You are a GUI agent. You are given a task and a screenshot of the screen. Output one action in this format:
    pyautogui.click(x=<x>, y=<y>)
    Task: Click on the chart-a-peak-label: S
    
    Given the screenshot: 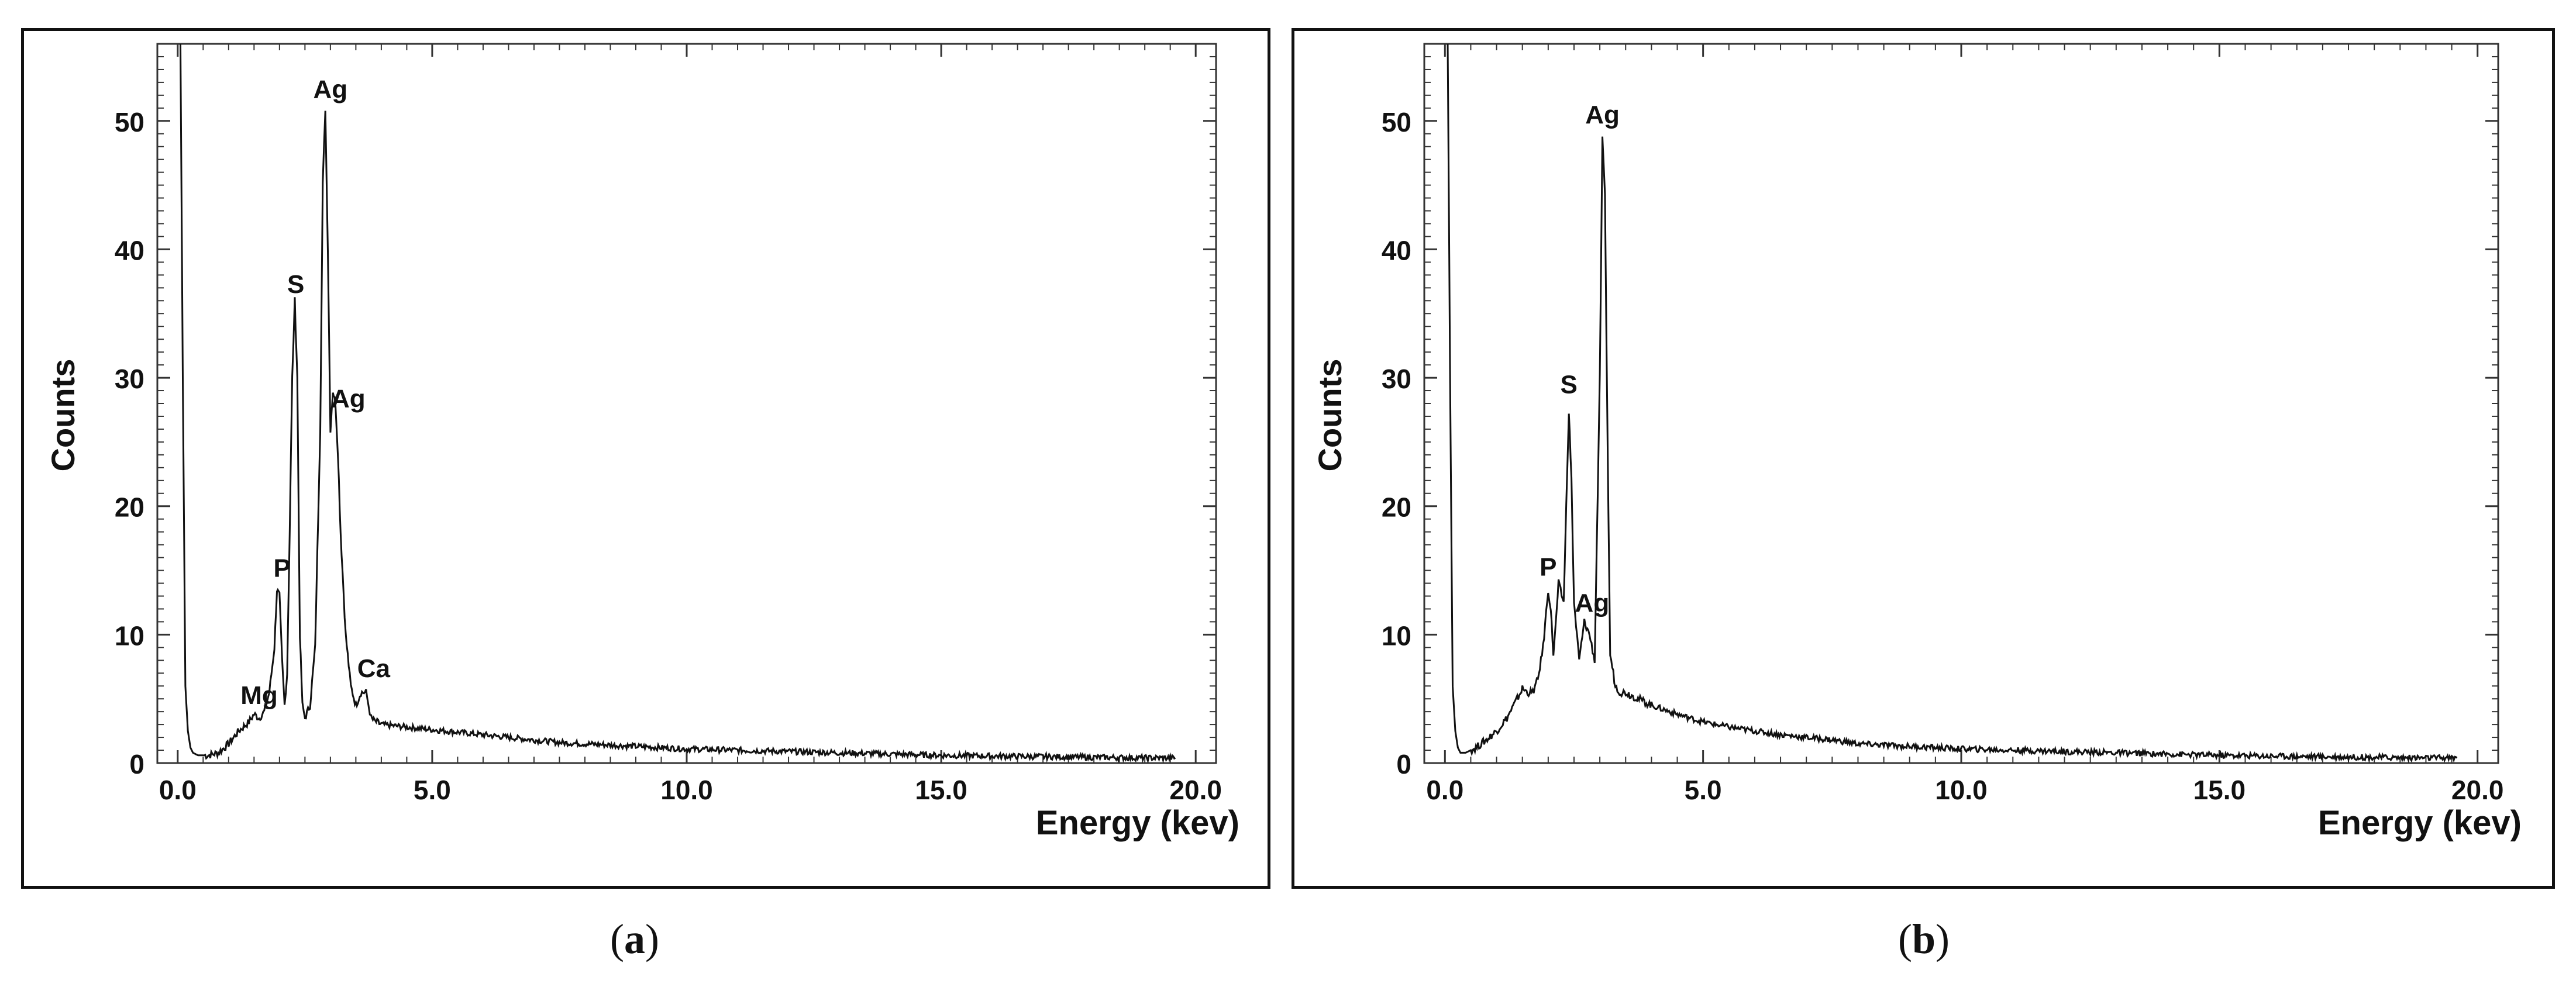 What is the action you would take?
    pyautogui.click(x=295, y=284)
    